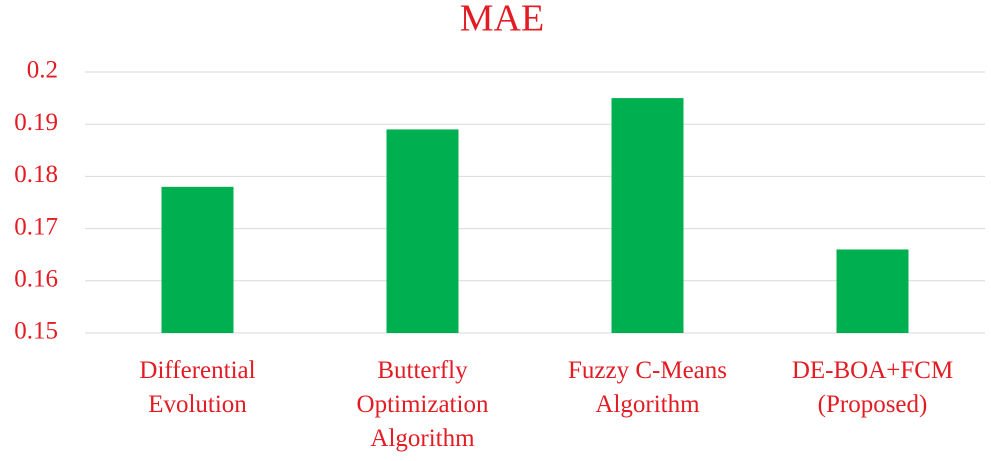 The height and width of the screenshot is (461, 991). I want to click on x-tick-label: Butterfly Optimization Algorithm, so click(422, 404).